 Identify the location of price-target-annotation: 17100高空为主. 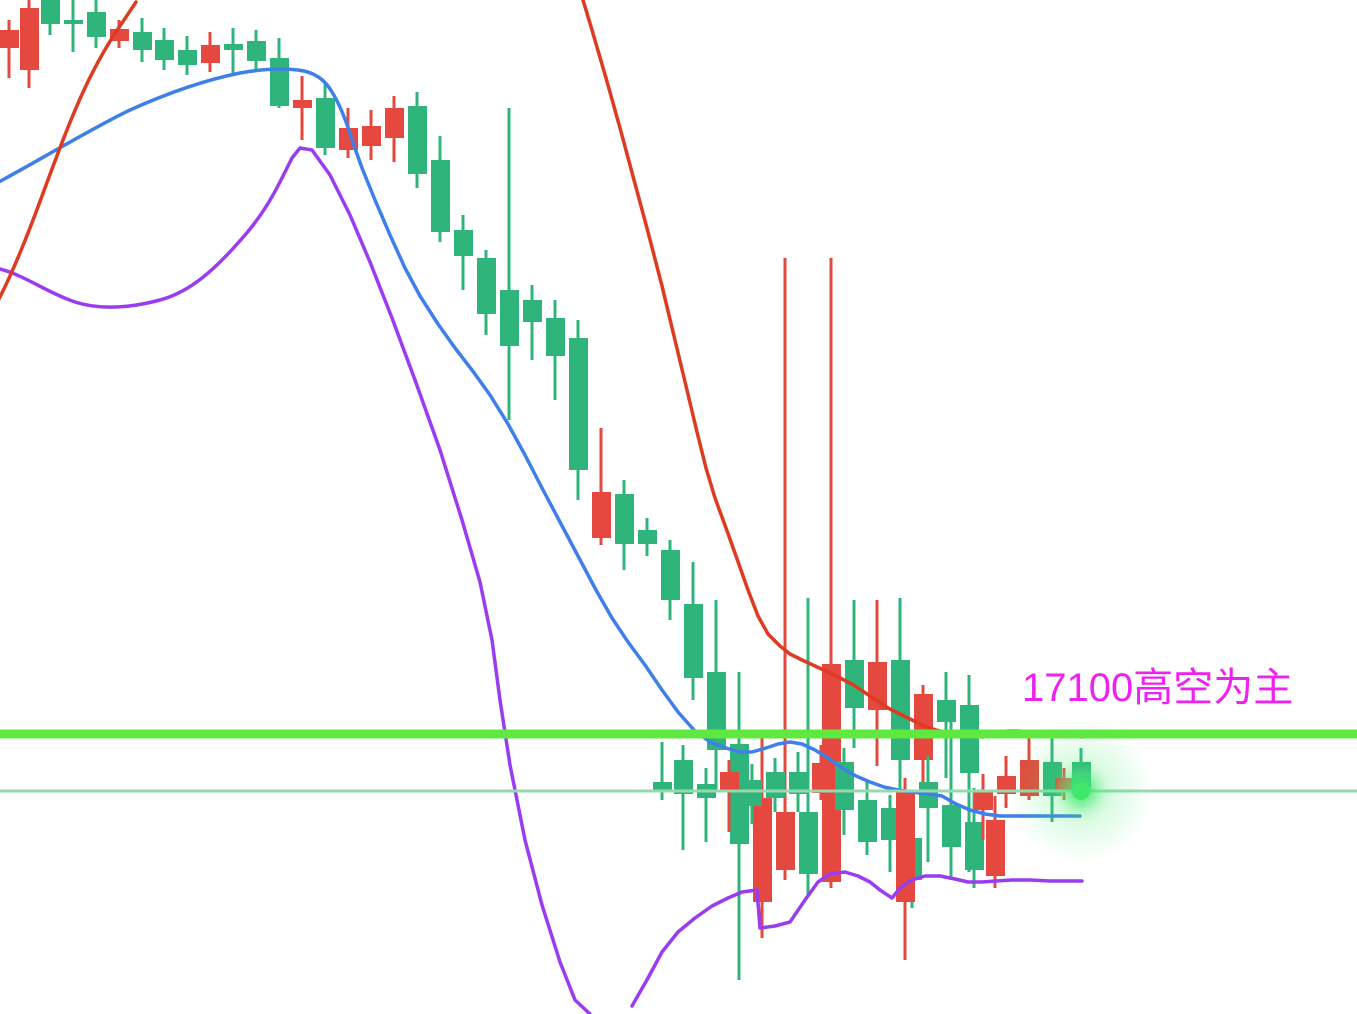
(1158, 688).